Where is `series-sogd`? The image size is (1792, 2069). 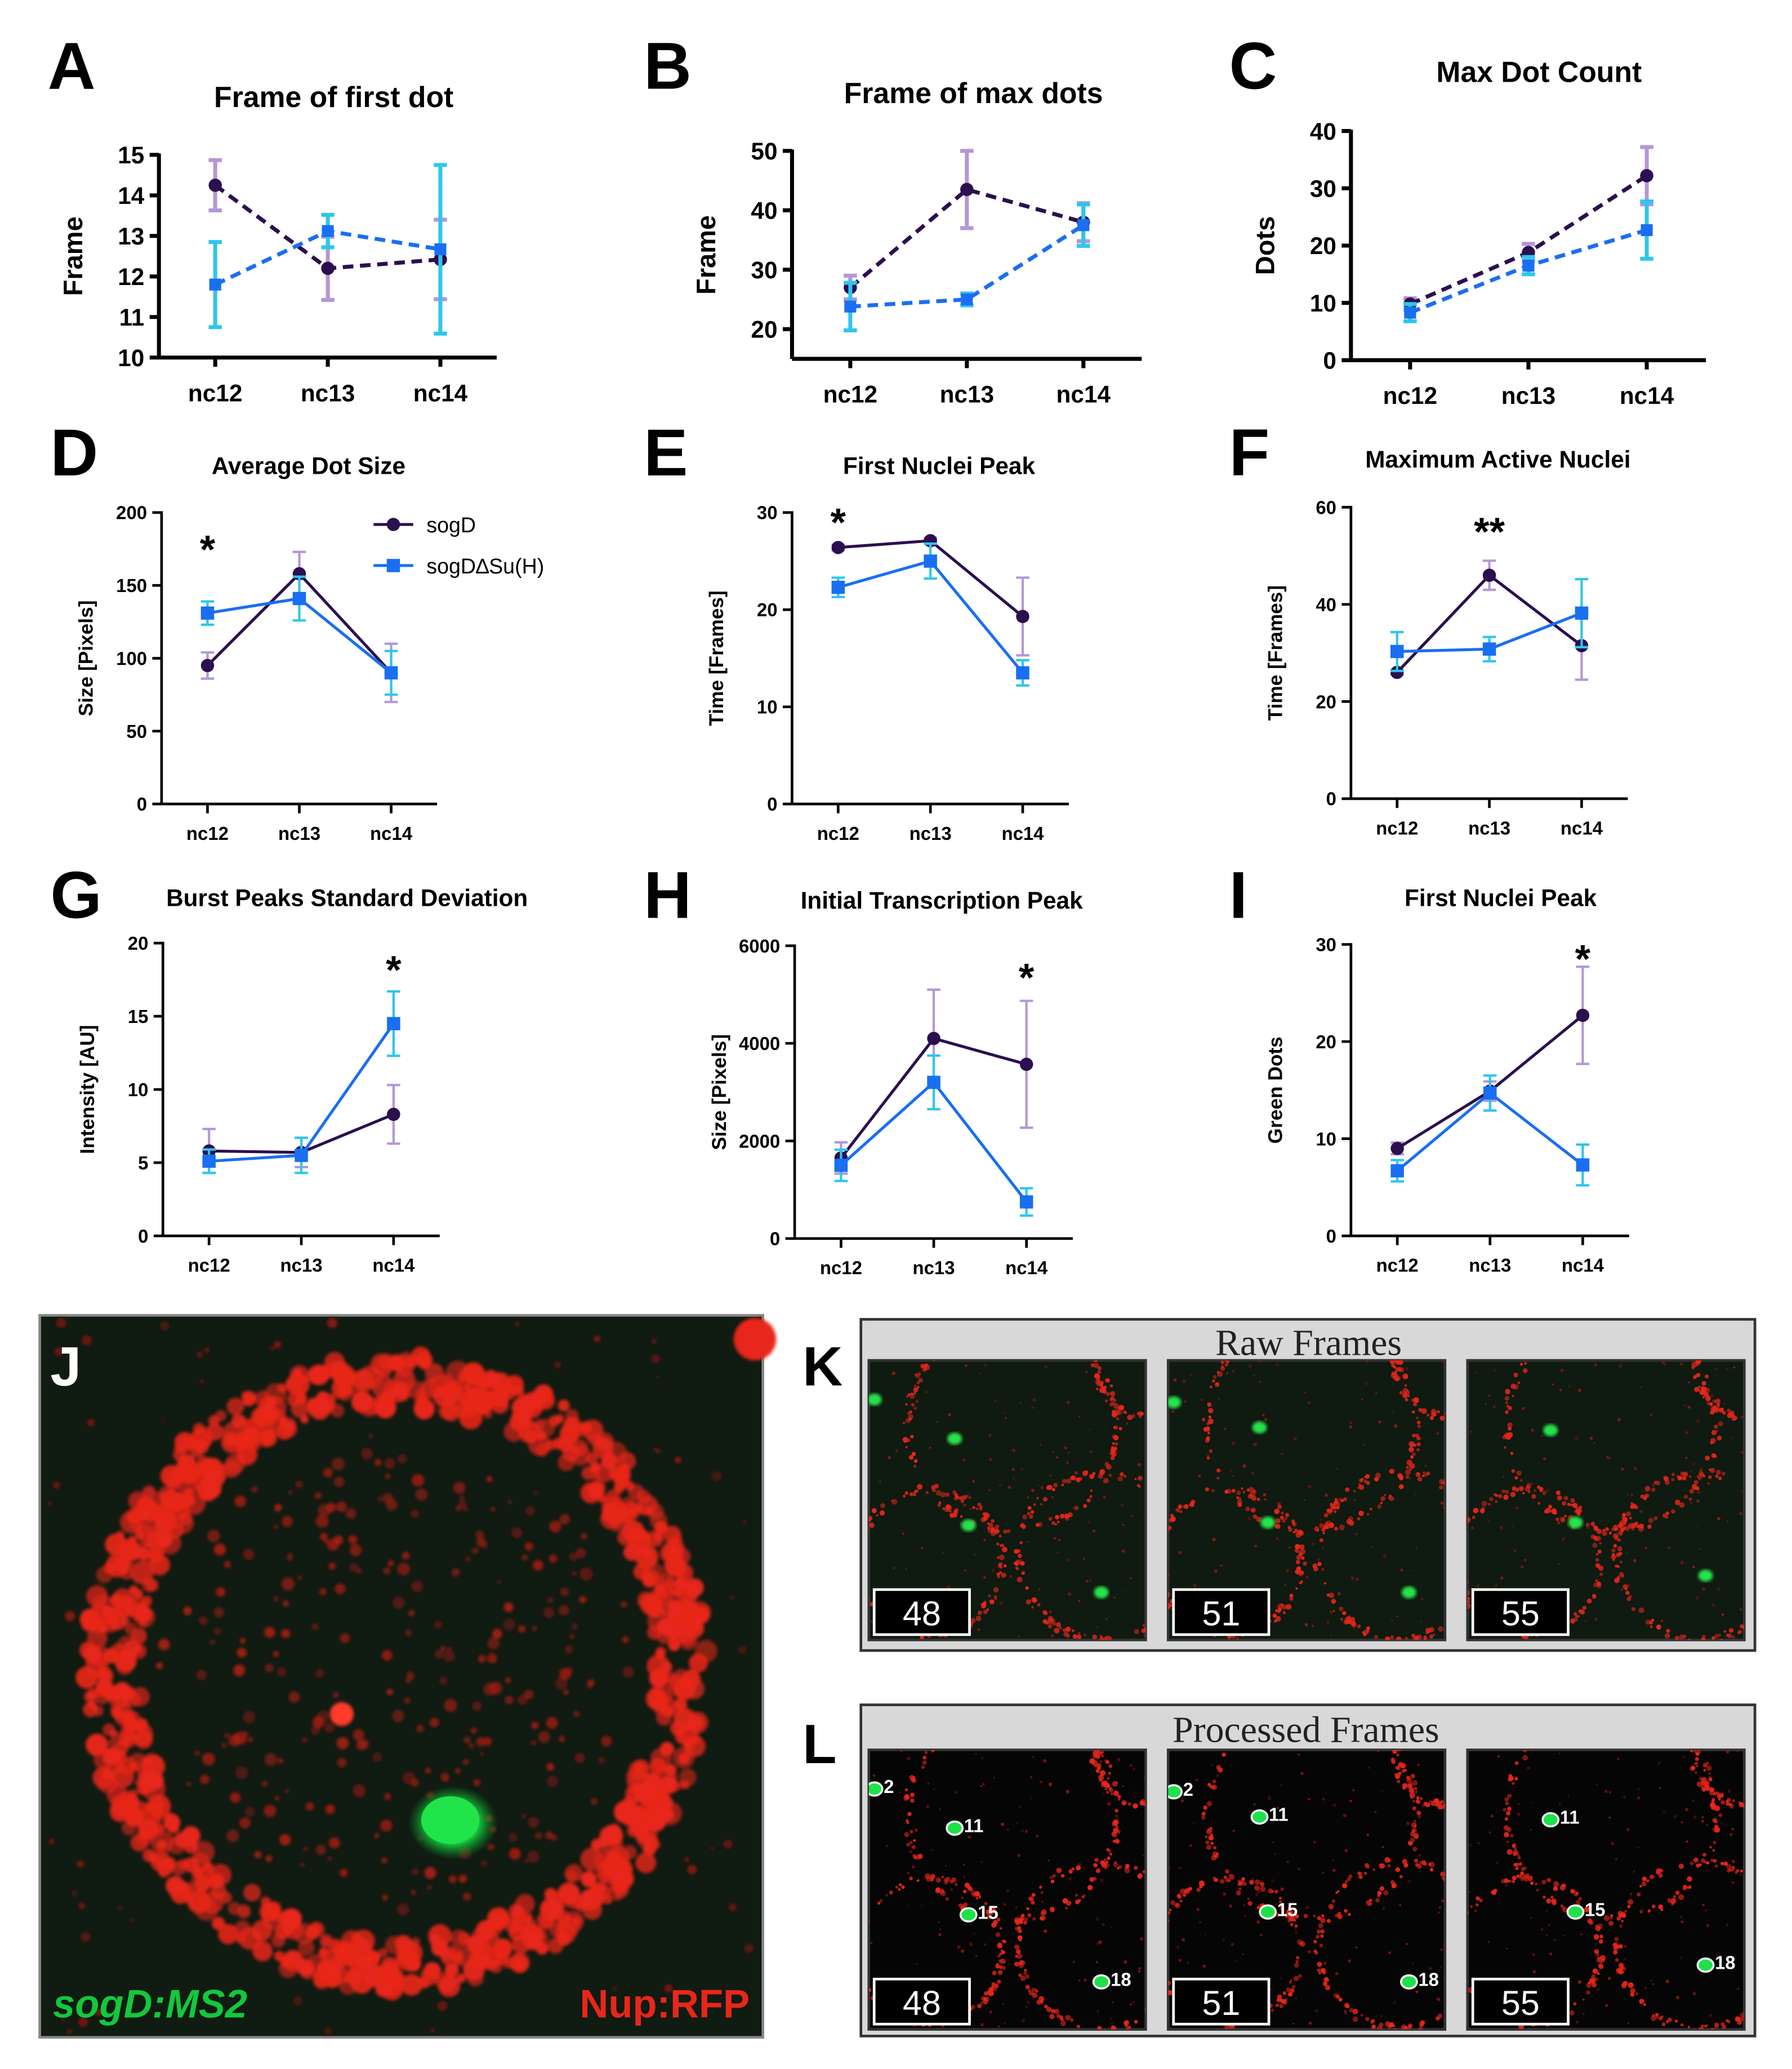
series-sogd is located at coordinates (299, 627).